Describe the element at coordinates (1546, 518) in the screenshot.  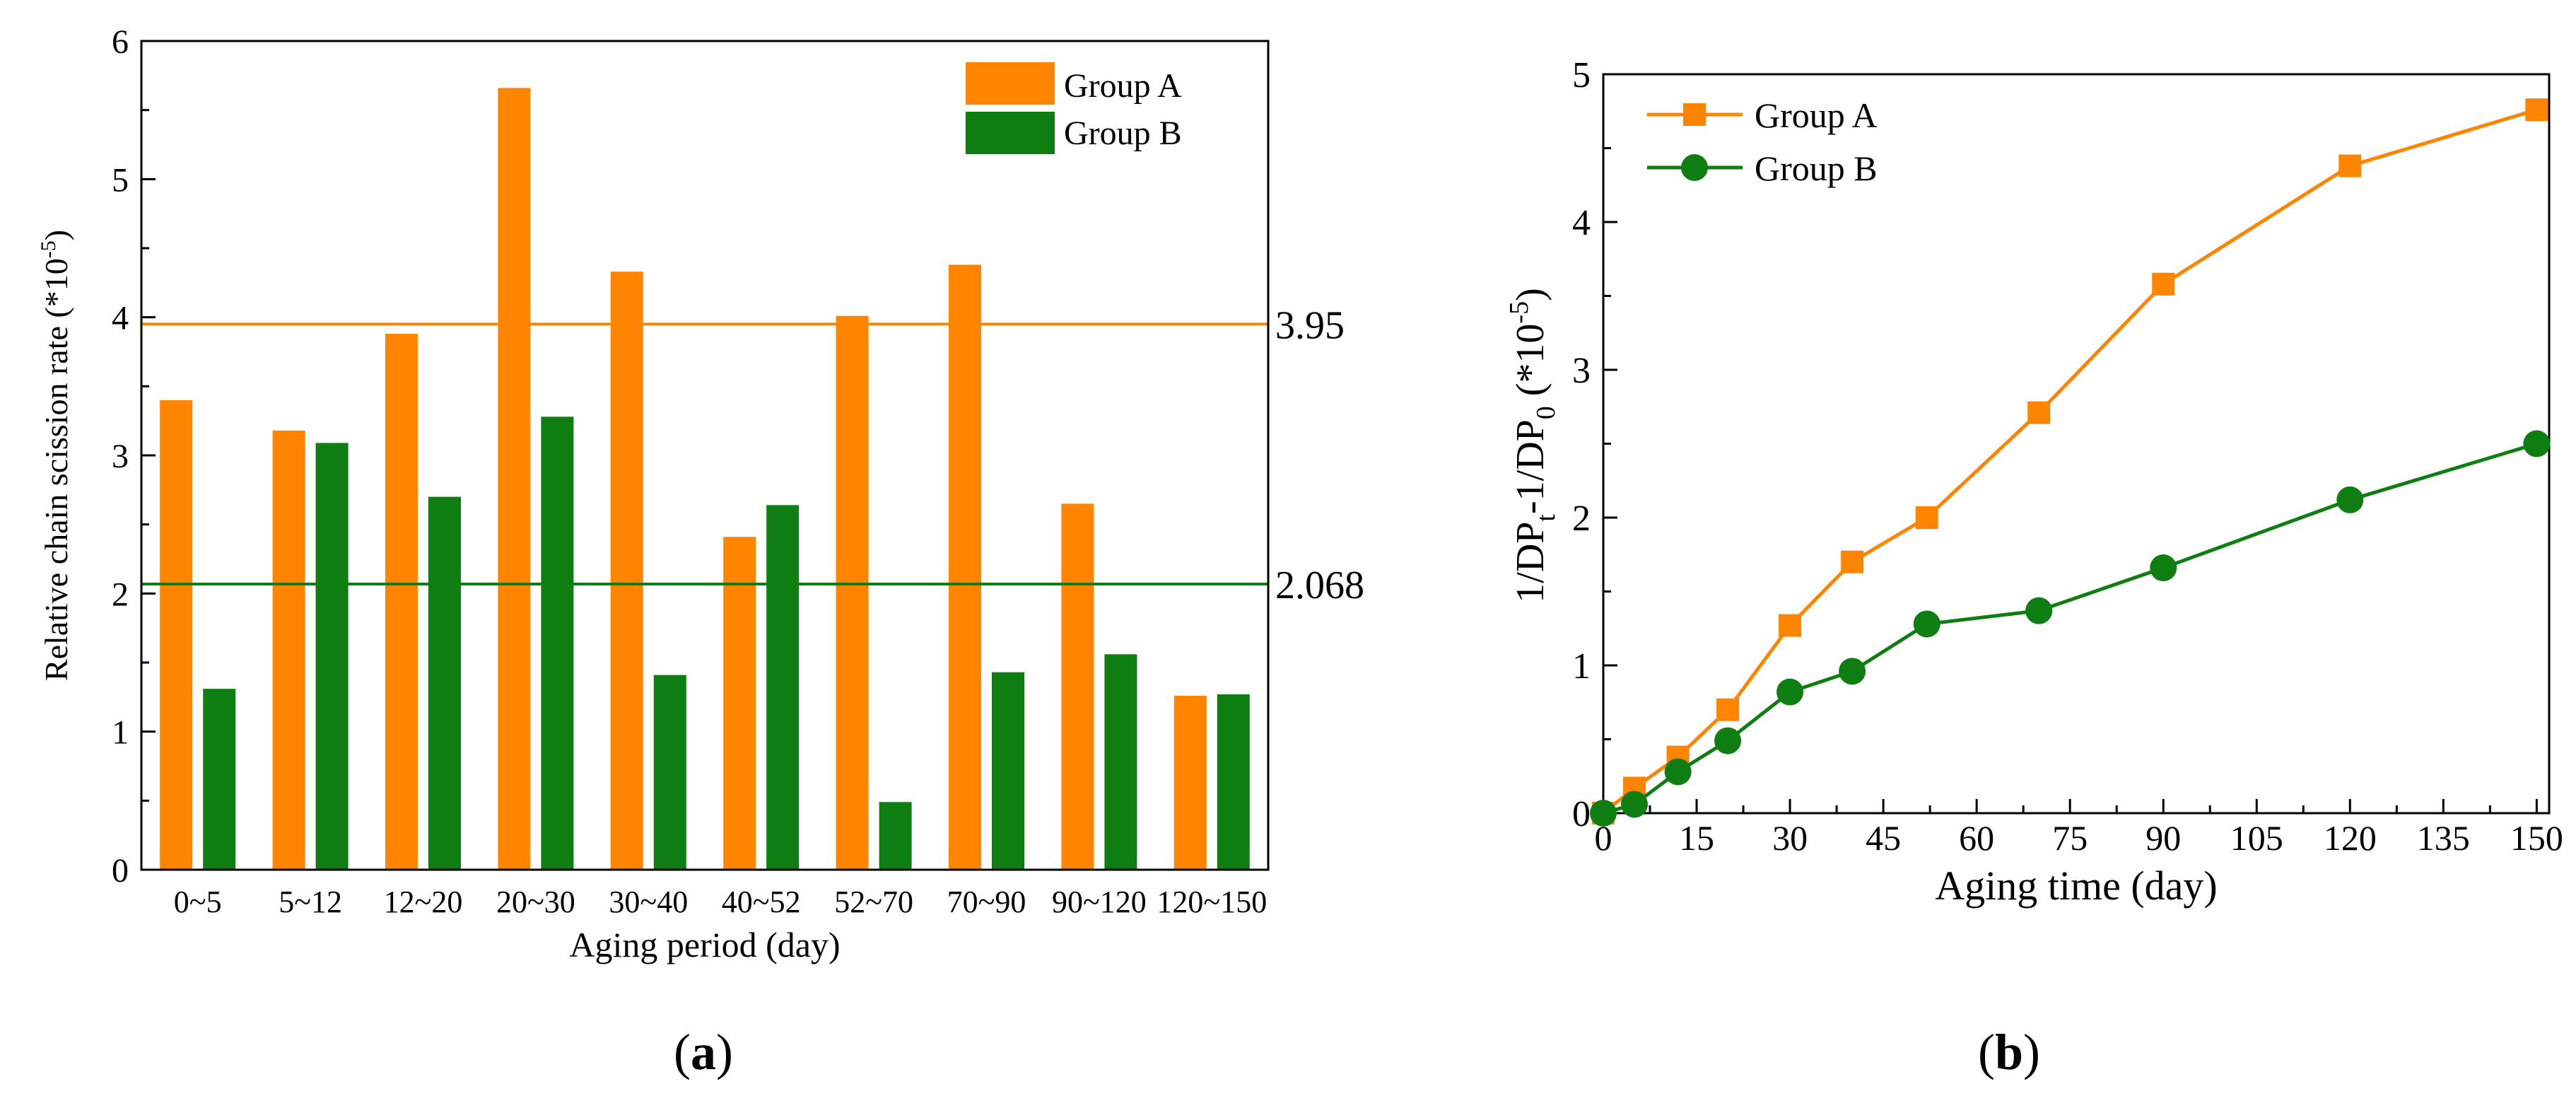
I see `y-title-b-sub-t: t` at that location.